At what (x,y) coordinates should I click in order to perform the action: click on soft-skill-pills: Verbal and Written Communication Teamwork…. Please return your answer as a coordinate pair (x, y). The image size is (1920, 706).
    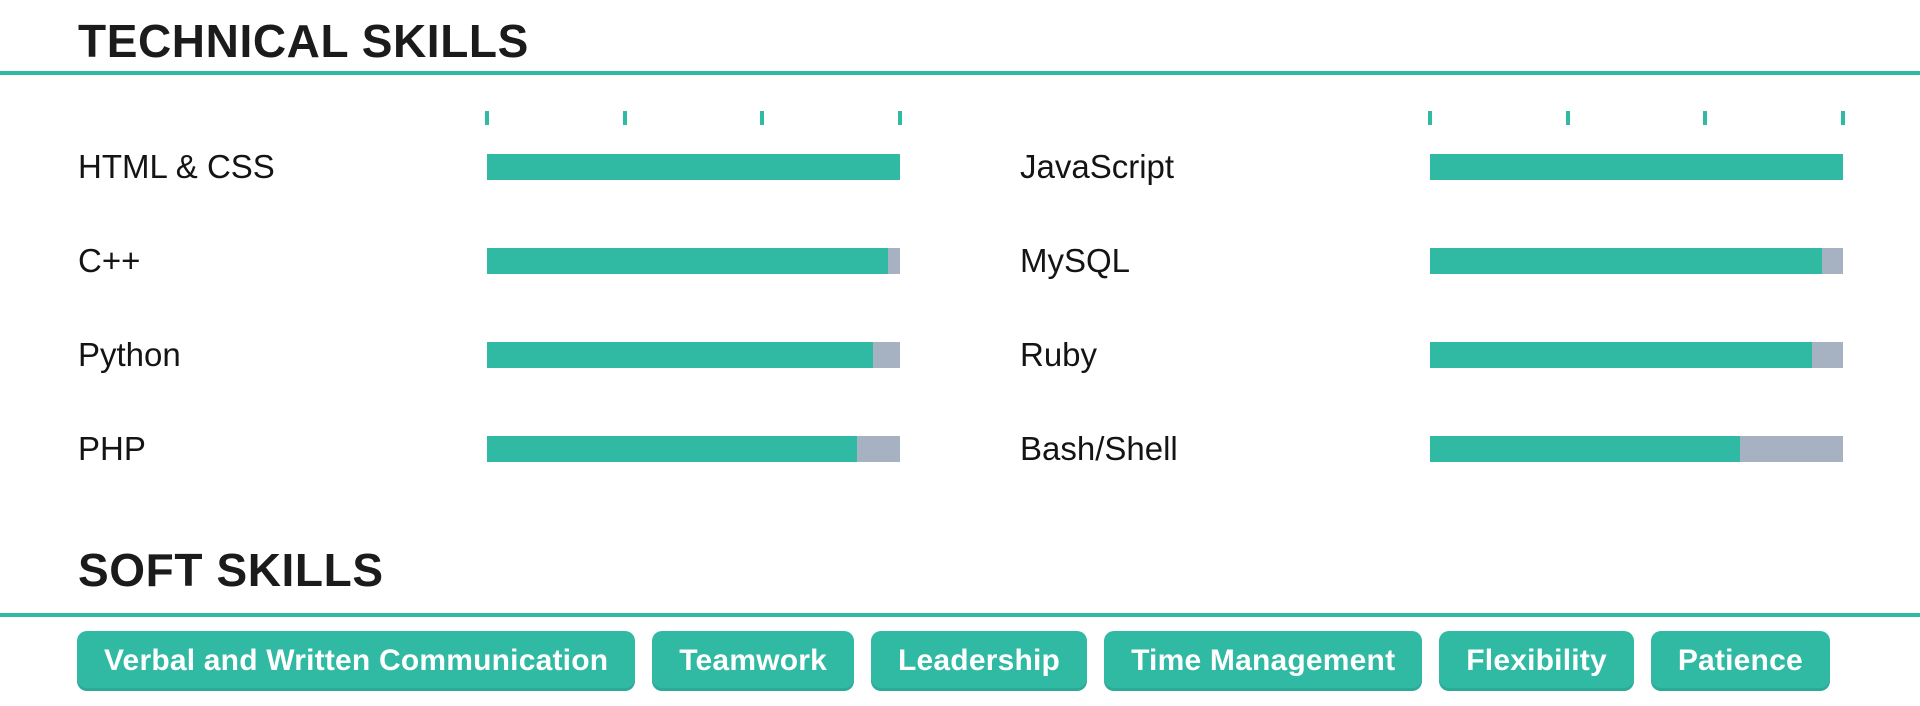
    Looking at the image, I should click on (998, 661).